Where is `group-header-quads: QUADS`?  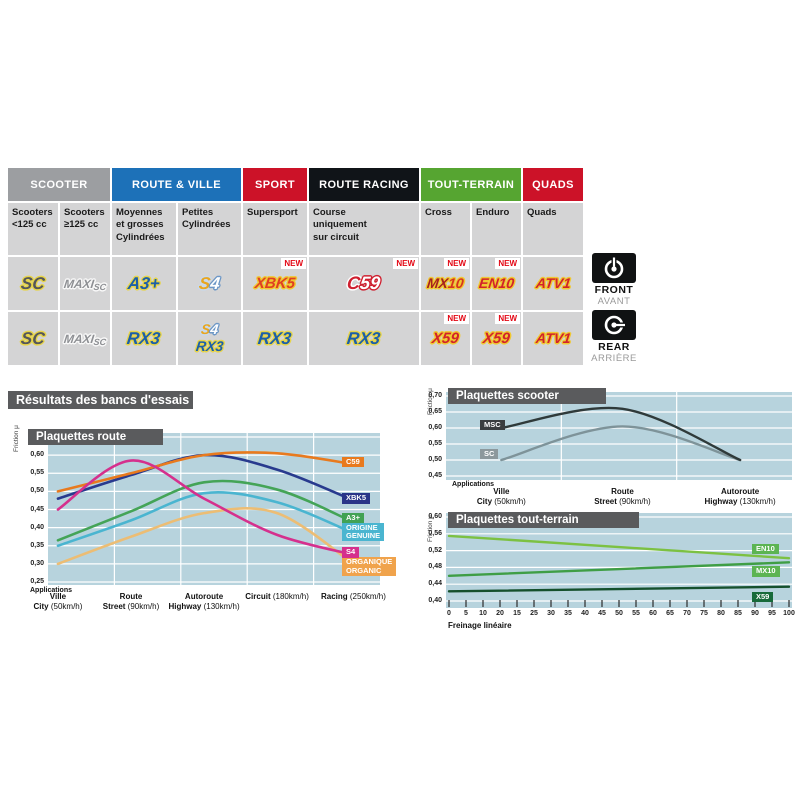
group-header-quads: QUADS is located at coordinates (553, 184).